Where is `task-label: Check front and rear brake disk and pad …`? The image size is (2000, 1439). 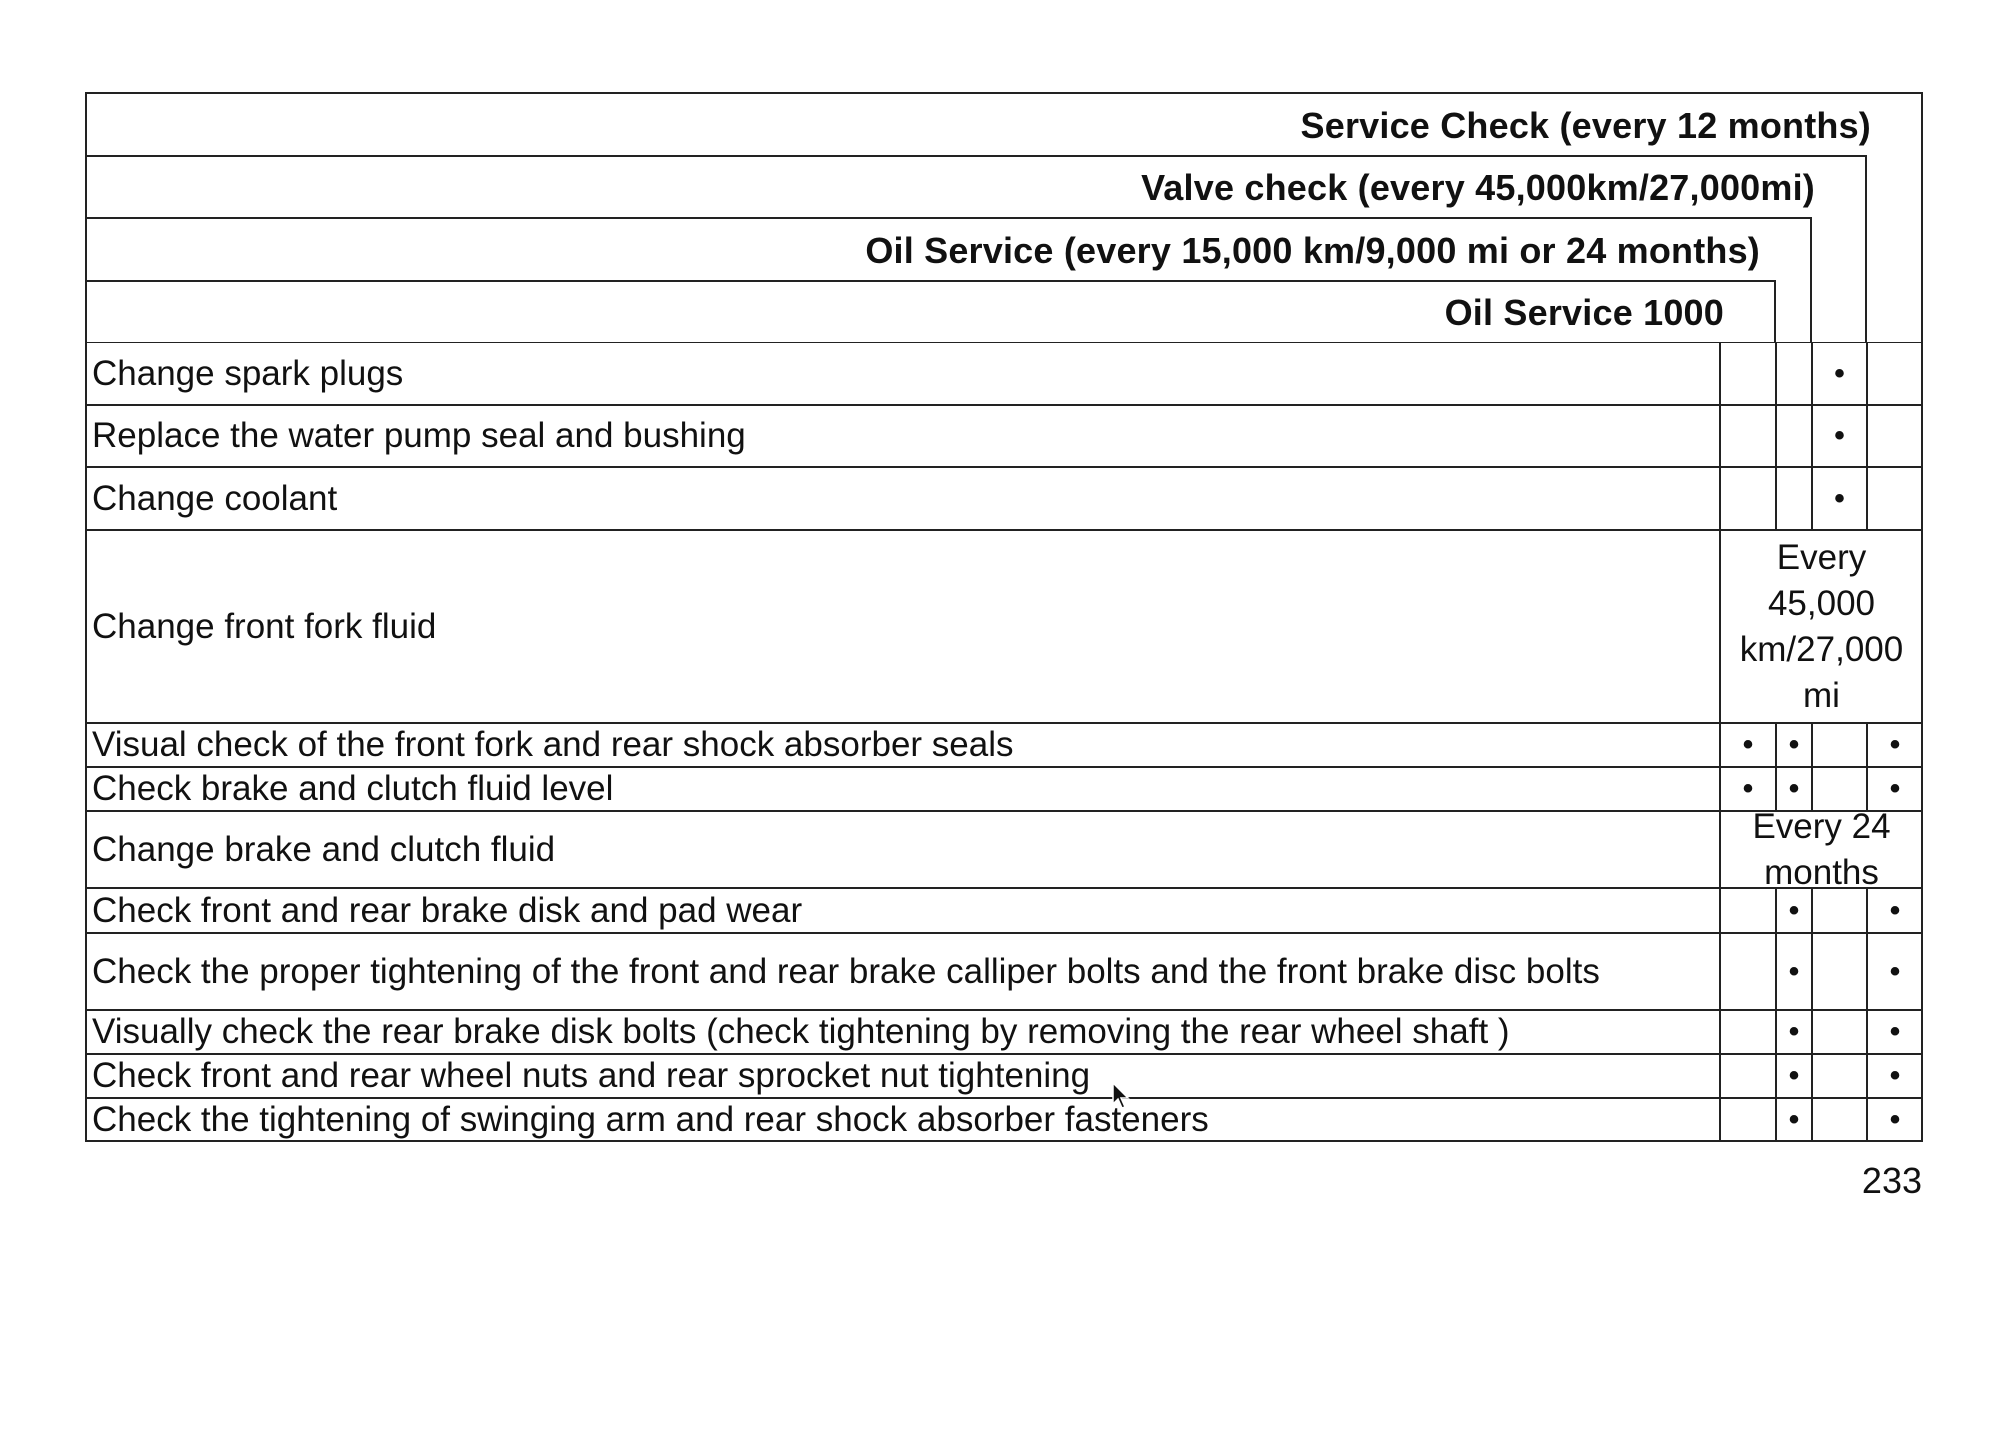 task-label: Check front and rear brake disk and pad … is located at coordinates (902, 910).